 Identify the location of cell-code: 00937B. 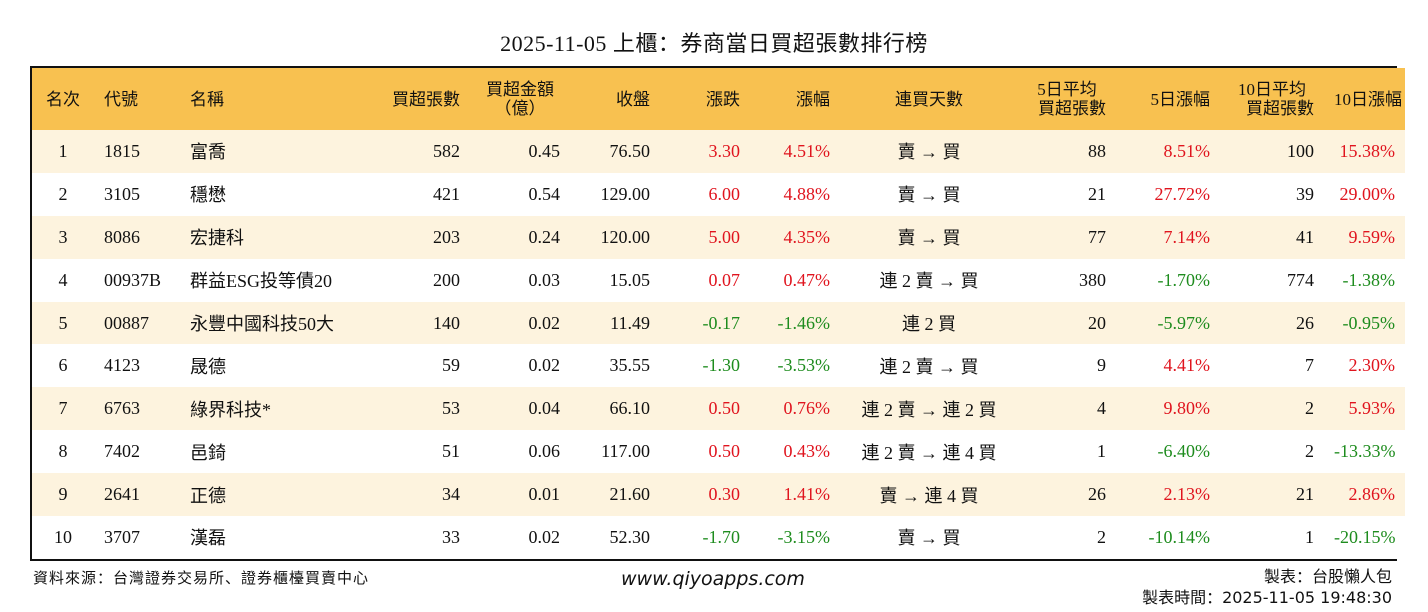
(133, 279).